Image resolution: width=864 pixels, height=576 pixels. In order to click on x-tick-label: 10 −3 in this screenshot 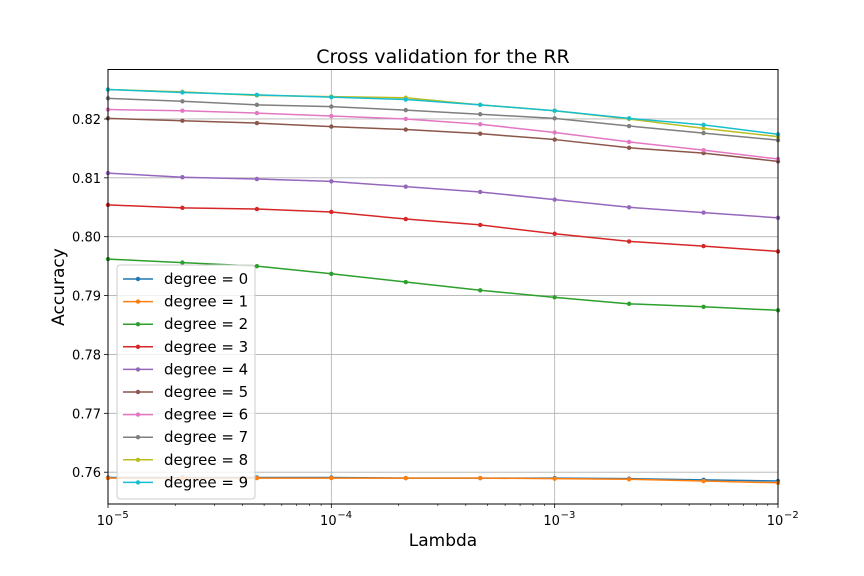, I will do `click(559, 519)`.